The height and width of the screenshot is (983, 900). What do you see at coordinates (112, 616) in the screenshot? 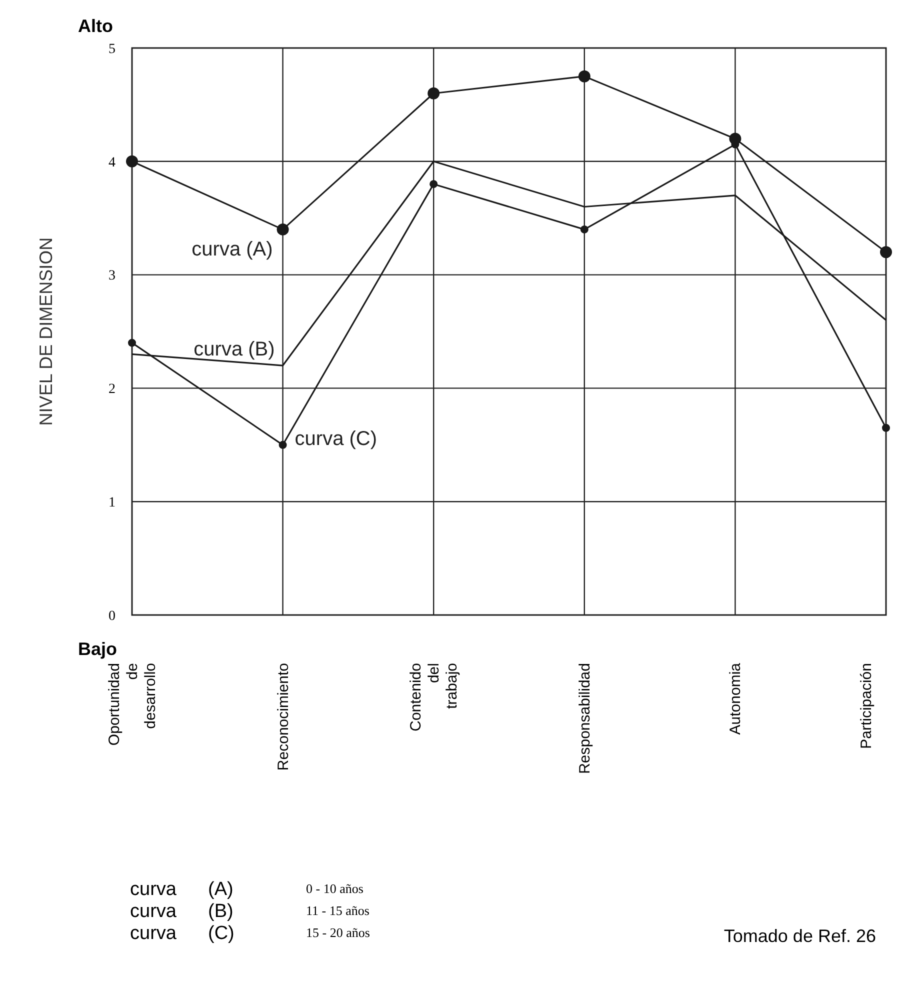
I see `y-tick-label: 0` at bounding box center [112, 616].